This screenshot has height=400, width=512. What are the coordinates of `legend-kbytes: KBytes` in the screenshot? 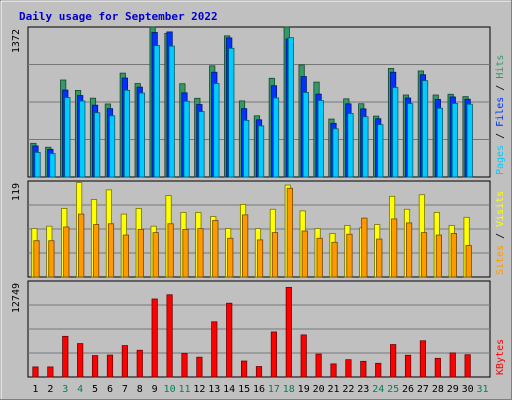 It's located at (500, 357).